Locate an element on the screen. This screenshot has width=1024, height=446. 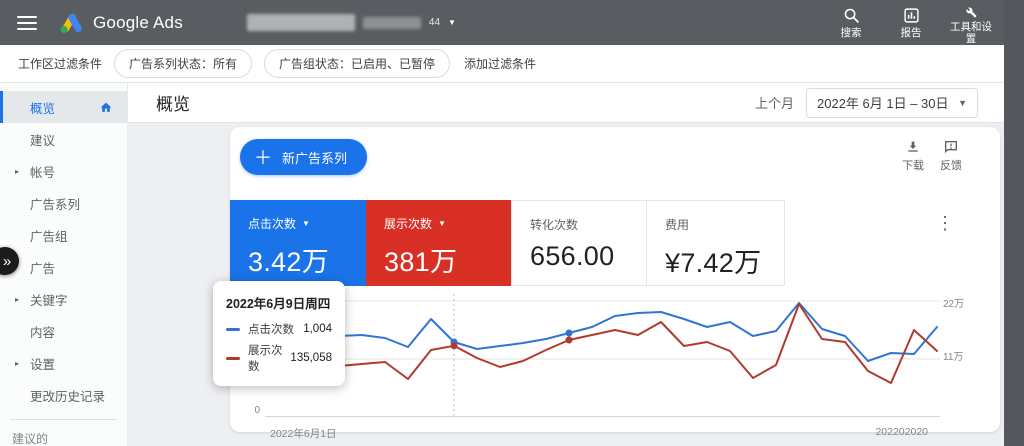
wrench-icon is located at coordinates (971, 12).